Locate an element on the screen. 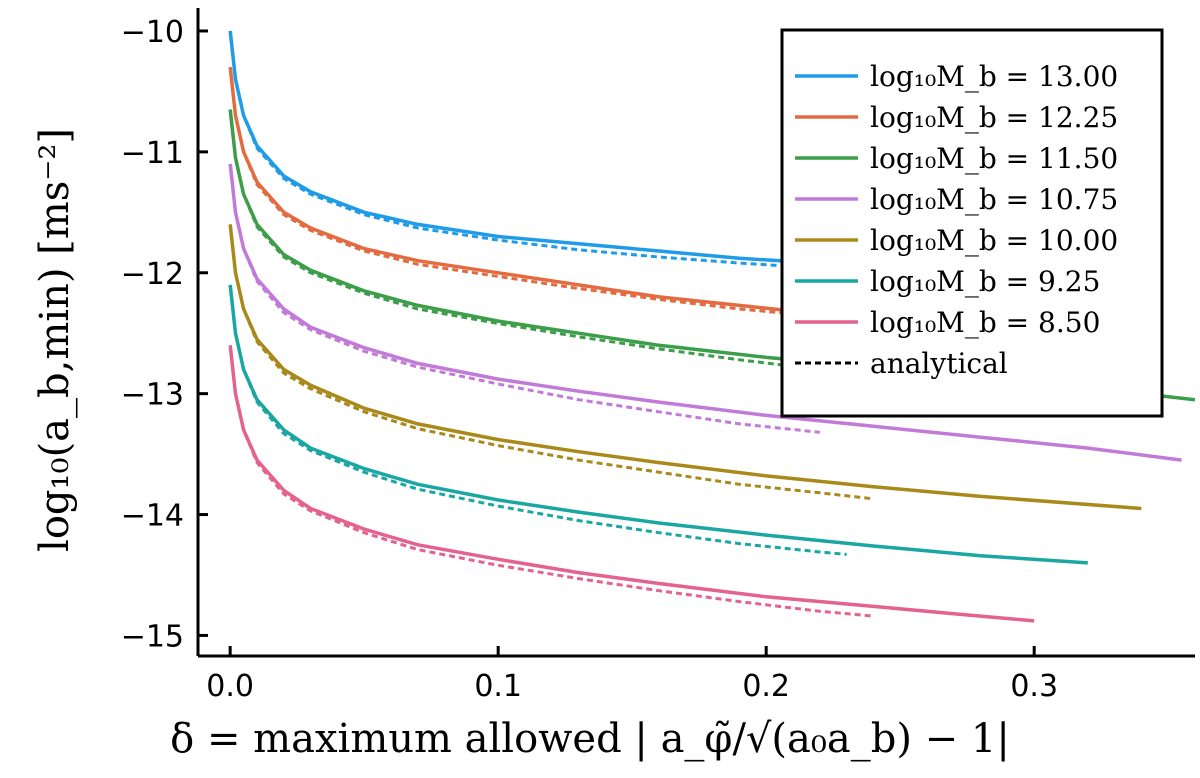 The width and height of the screenshot is (1200, 778). y-tick-label-5: −15 is located at coordinates (152, 636).